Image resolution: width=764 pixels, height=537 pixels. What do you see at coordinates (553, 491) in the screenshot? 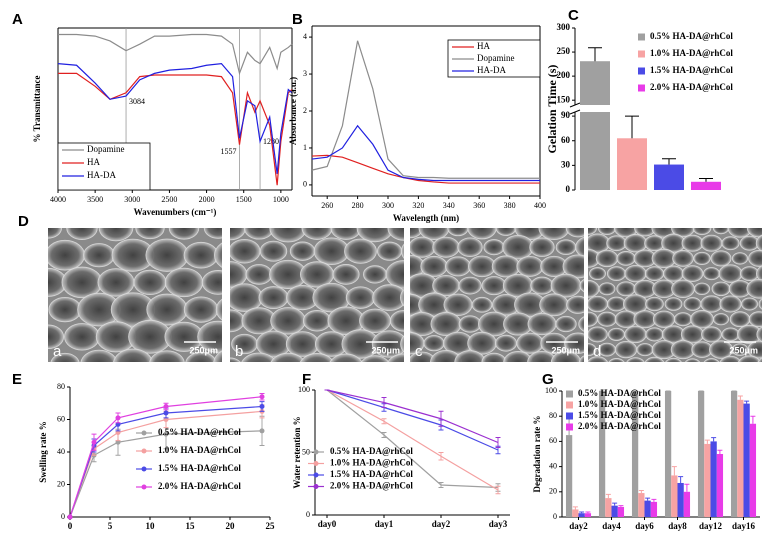
I see `y-tick-label: 20` at bounding box center [553, 491].